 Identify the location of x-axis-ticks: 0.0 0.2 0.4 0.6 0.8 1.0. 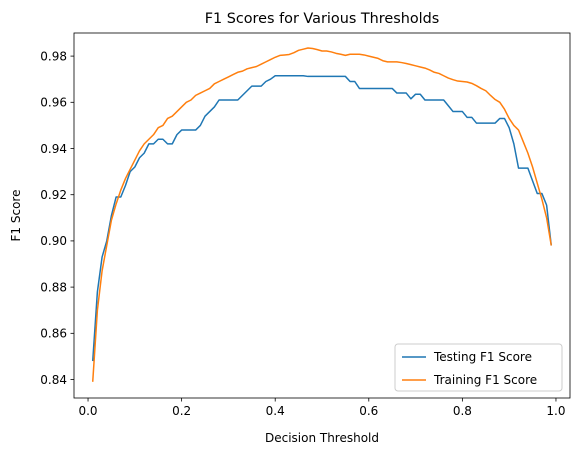
(321, 408).